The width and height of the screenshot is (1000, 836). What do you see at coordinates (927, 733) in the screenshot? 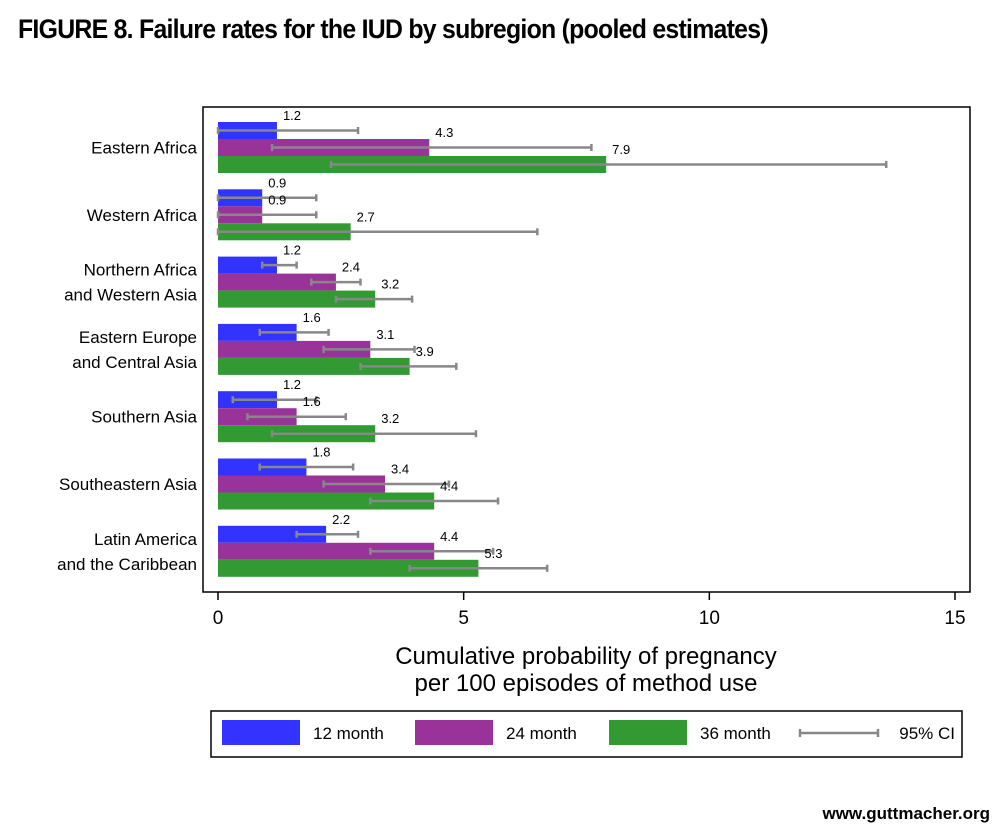
I see `legend-label-3: 95% CI` at bounding box center [927, 733].